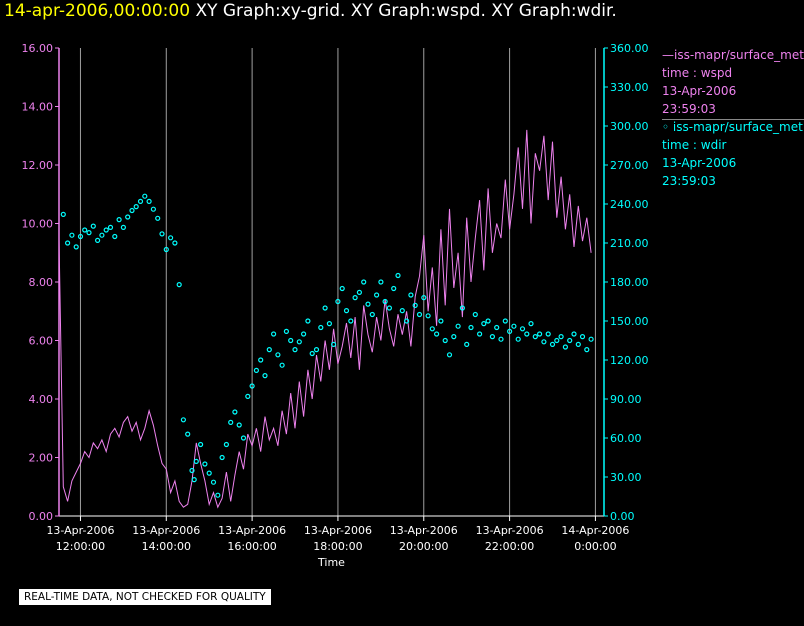  Describe the element at coordinates (41, 341) in the screenshot. I see `left-tick-label: 6.00` at that location.